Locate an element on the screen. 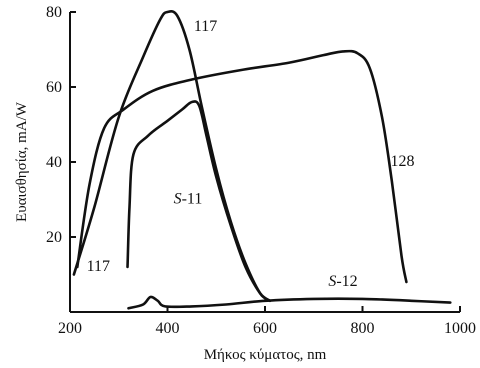 This screenshot has width=480, height=368. x-tick-label-600: 600 is located at coordinates (265, 328).